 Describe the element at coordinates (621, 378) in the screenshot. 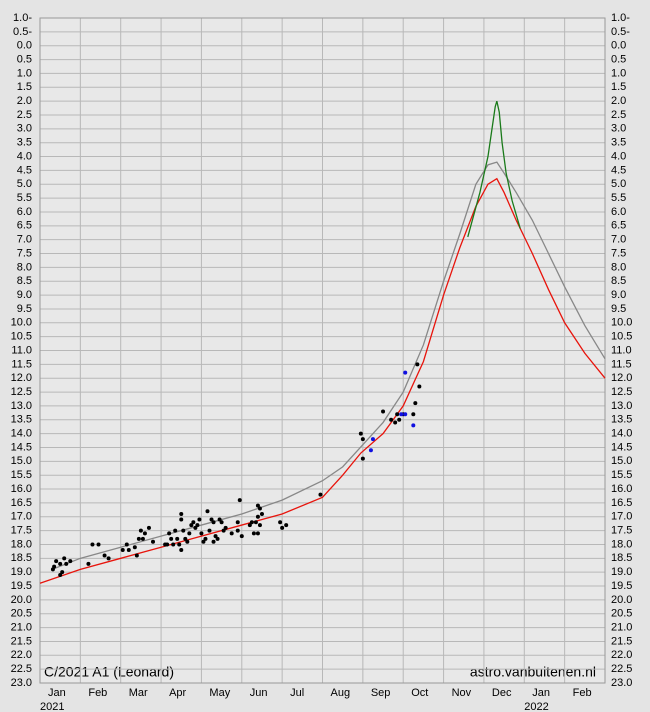

I see `y2-tick-label: 12.0` at that location.